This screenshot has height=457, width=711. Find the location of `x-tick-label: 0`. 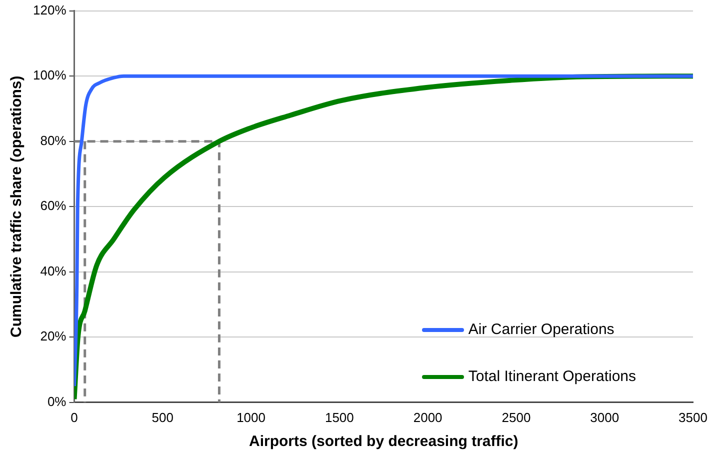

x-tick-label: 0 is located at coordinates (74, 417).